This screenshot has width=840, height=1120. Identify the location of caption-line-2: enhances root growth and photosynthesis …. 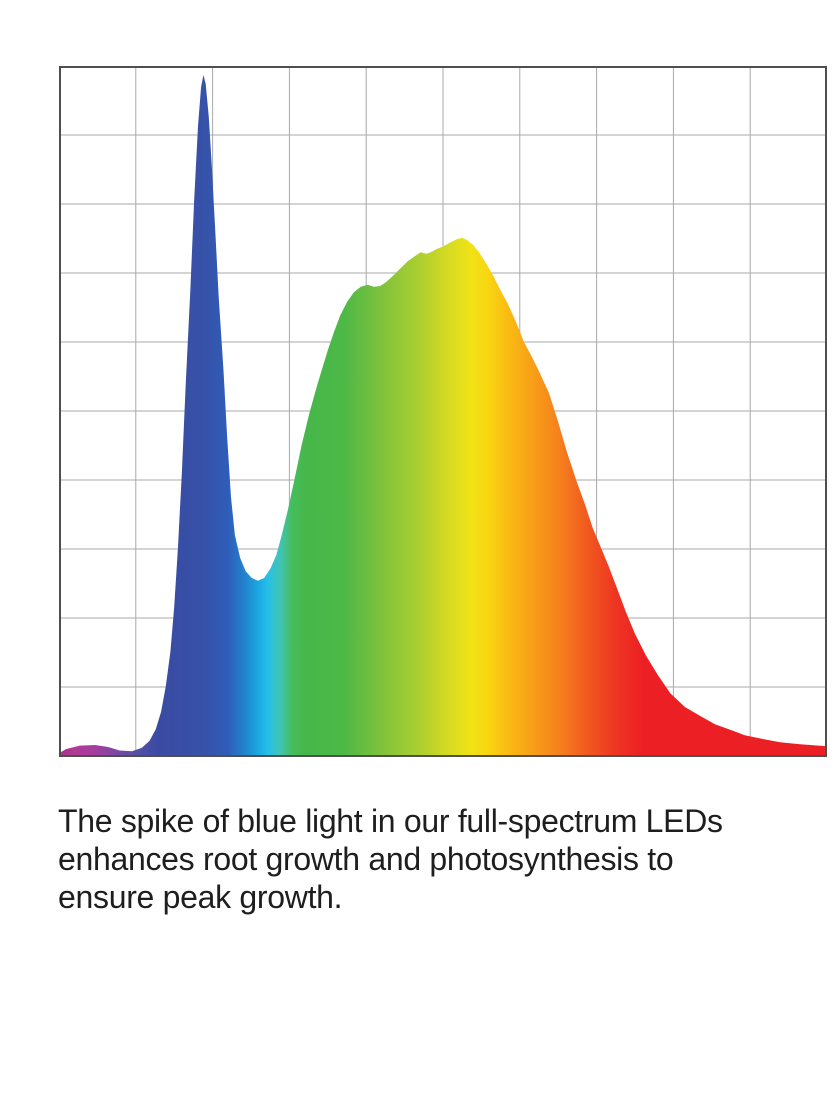
(366, 859).